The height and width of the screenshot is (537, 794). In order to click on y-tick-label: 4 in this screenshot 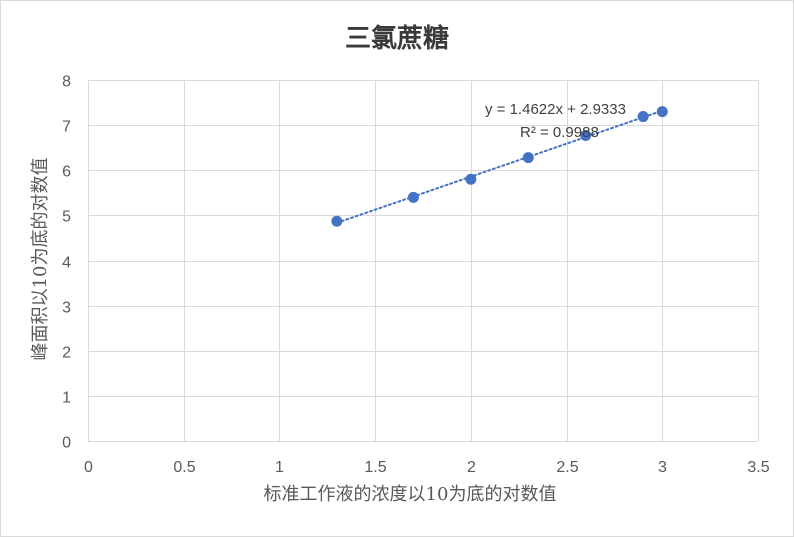, I will do `click(66, 263)`.